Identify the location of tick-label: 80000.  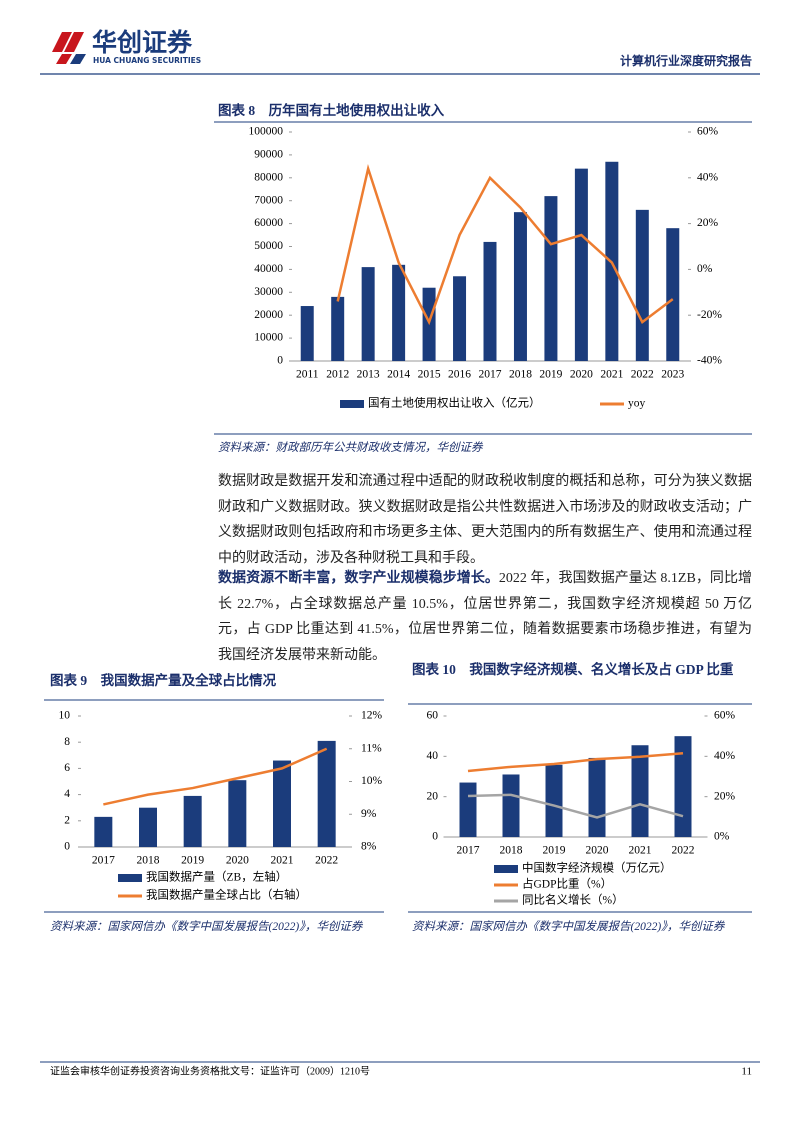
(268, 177).